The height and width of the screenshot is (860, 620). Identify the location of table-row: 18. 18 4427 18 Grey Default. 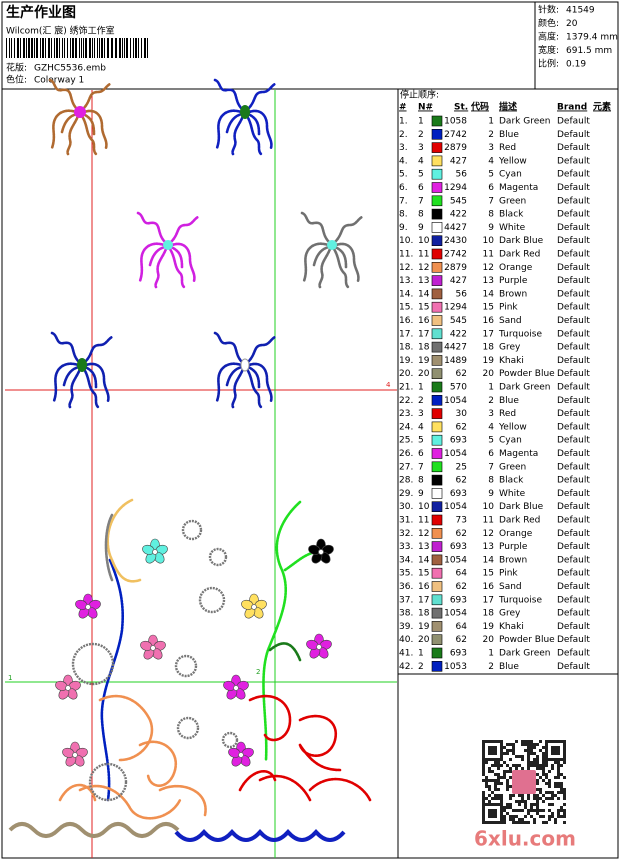
(494, 347).